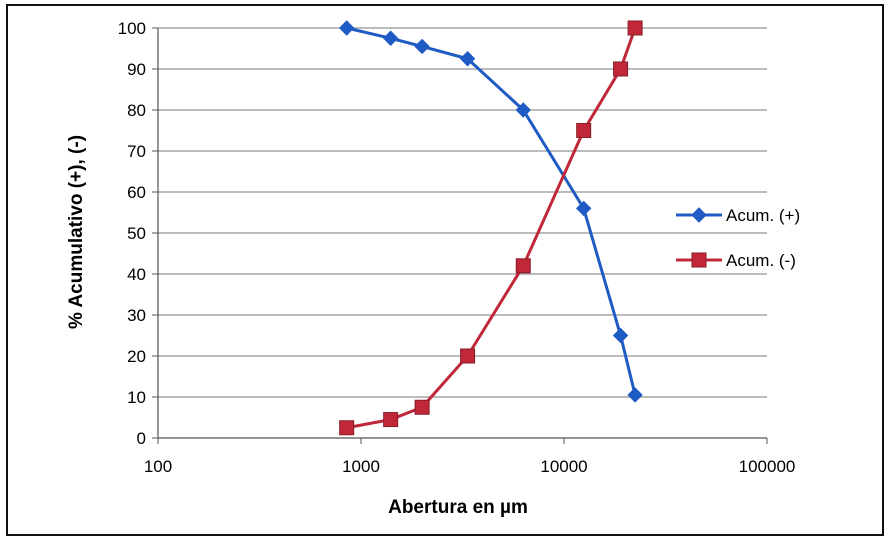  I want to click on x-tick-labels: 100 1000 10000 100000, so click(470, 466).